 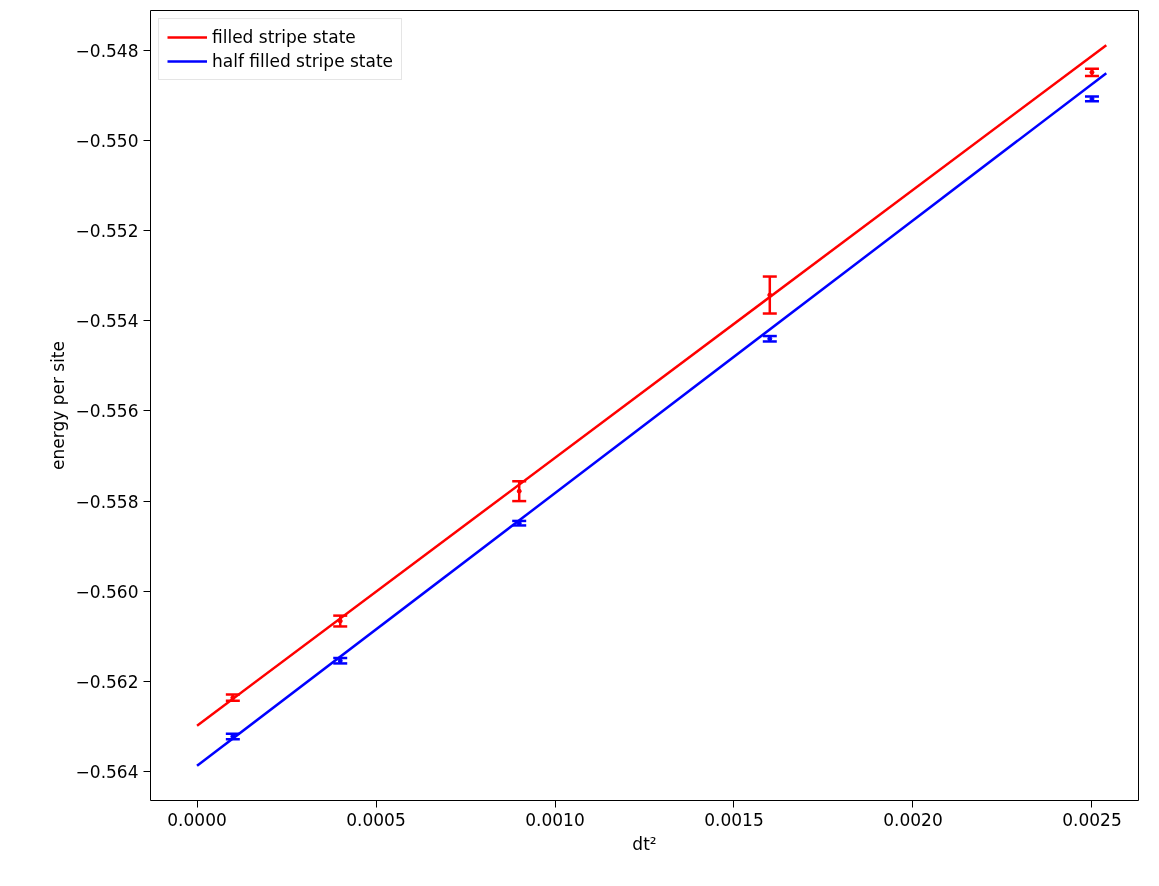 What do you see at coordinates (107, 591) in the screenshot?
I see `y-tick-label: −0.560` at bounding box center [107, 591].